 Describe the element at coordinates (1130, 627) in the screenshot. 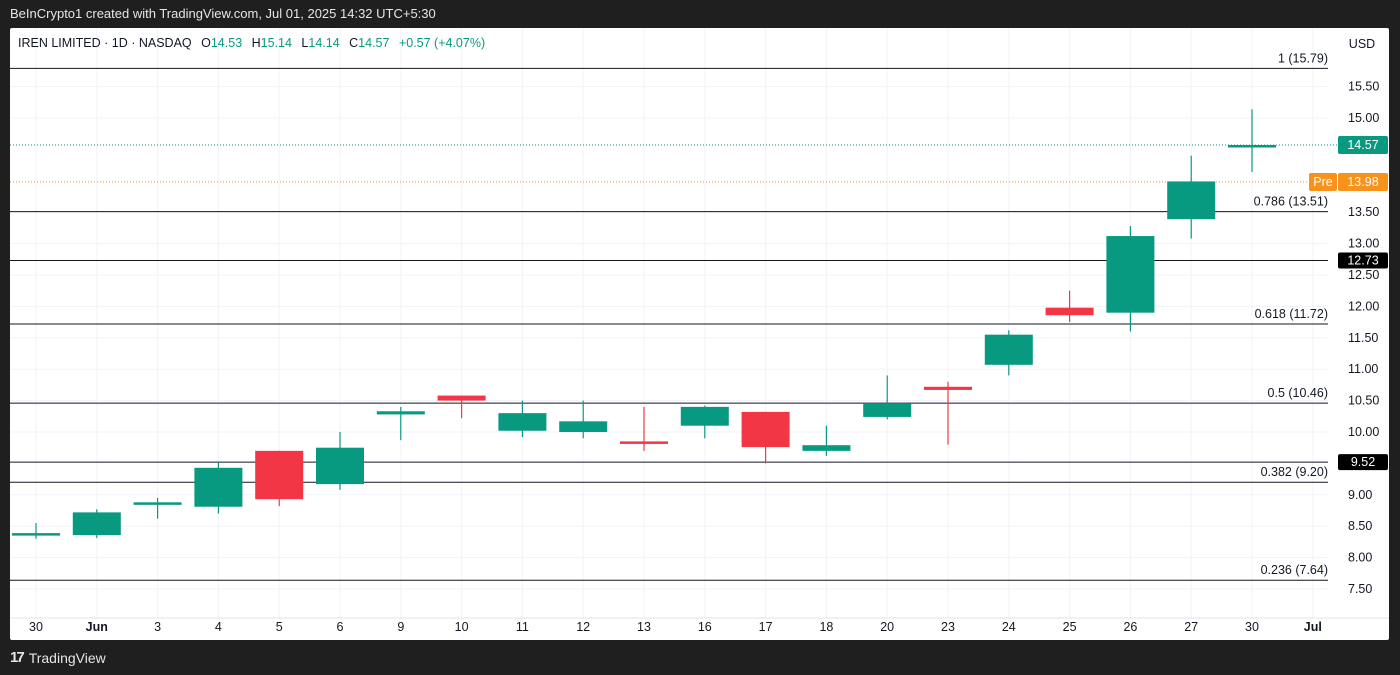

I see `time-axis-label: 26` at that location.